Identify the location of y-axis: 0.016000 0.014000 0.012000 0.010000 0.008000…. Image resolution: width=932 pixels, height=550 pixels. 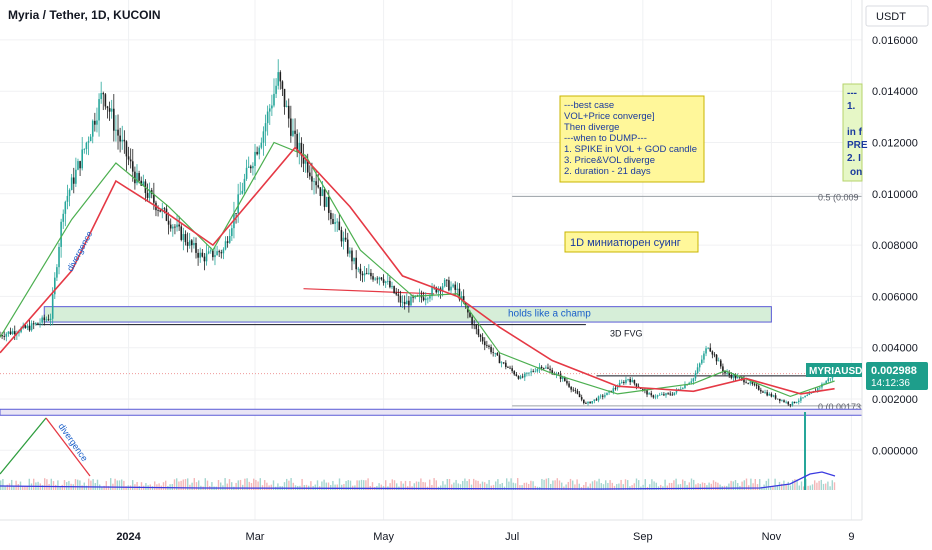
(895, 246).